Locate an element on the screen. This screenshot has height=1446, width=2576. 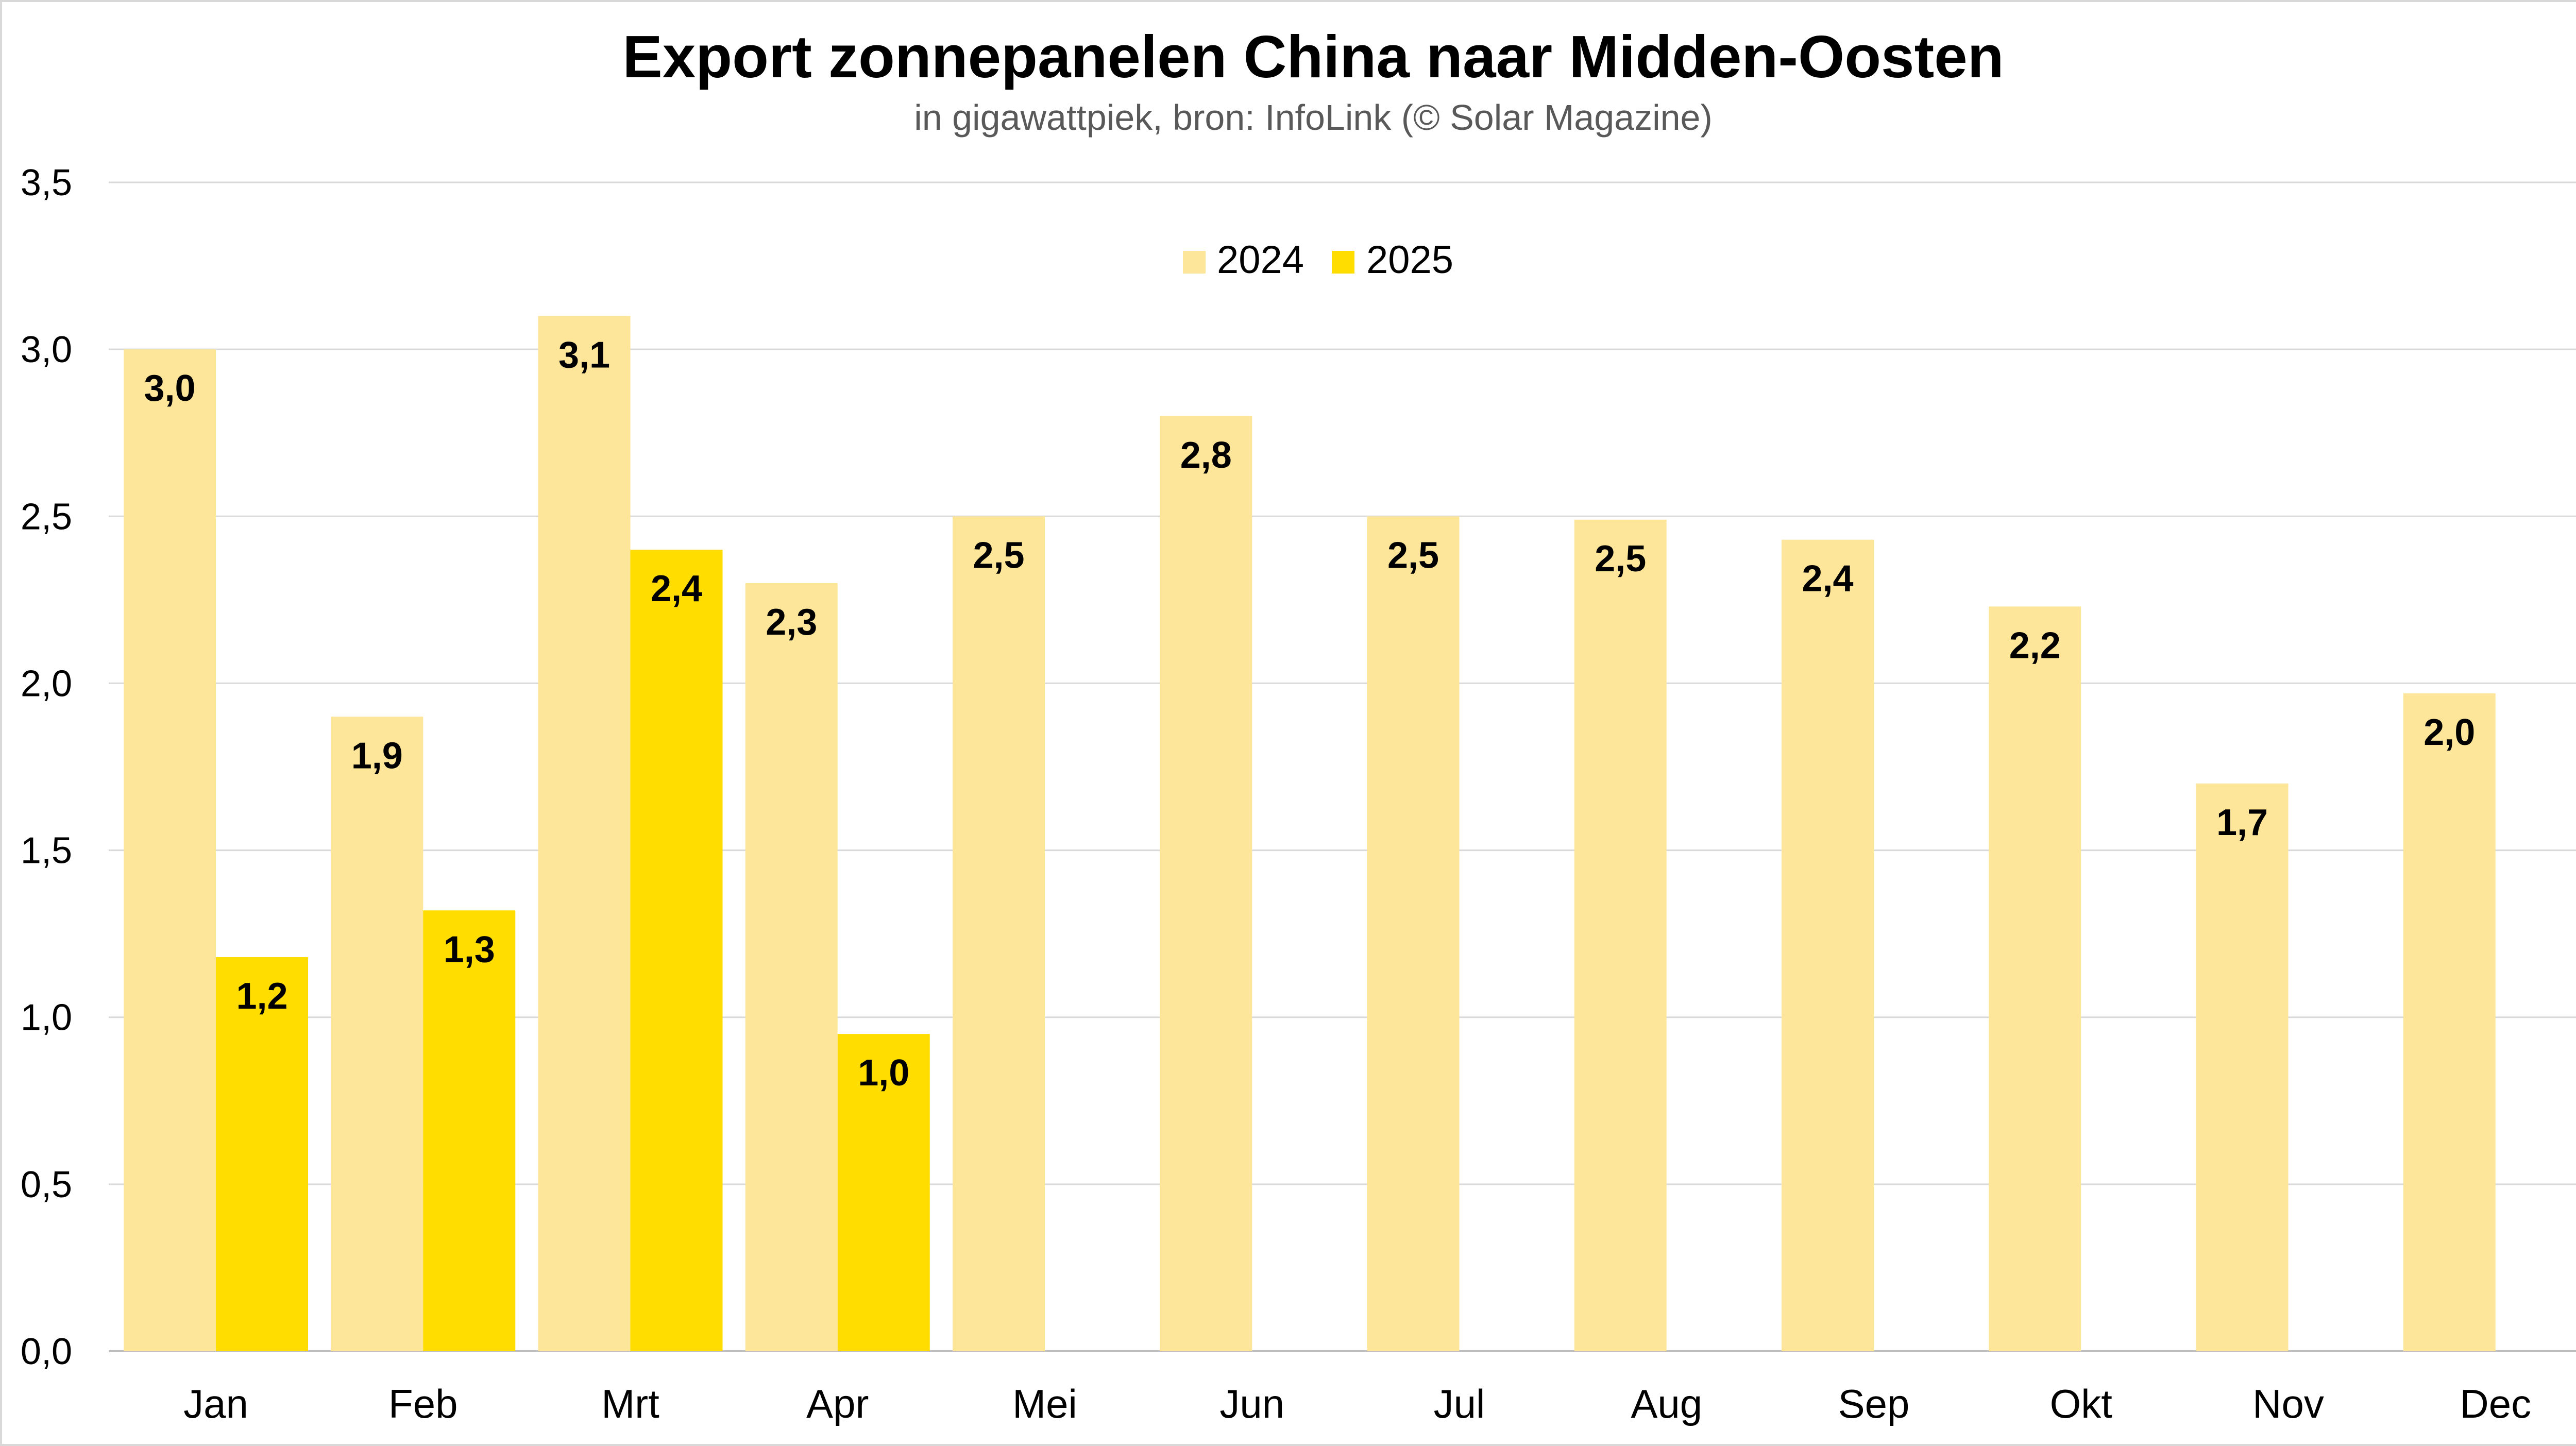
legend: 2024 2025 is located at coordinates (1318, 260).